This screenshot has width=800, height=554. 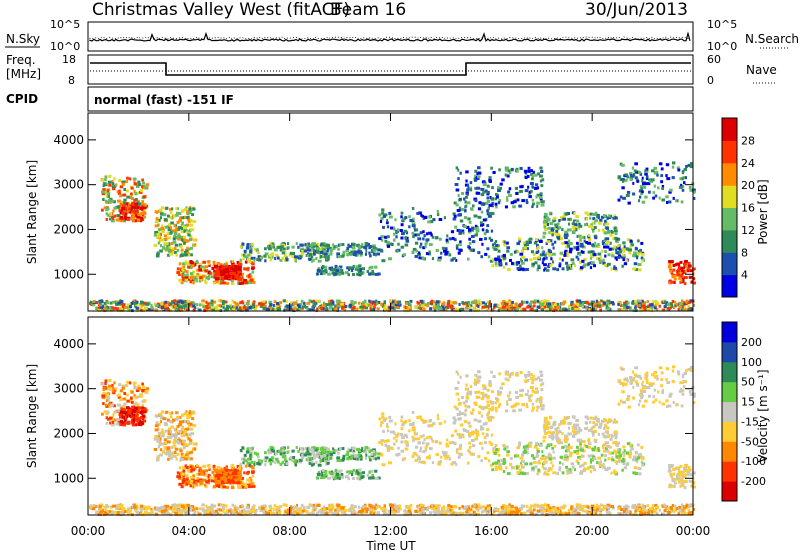 What do you see at coordinates (402, 35) in the screenshot?
I see `noise-strip: N.Sky 10^5 10^0 10^5 10^0 N.Search` at bounding box center [402, 35].